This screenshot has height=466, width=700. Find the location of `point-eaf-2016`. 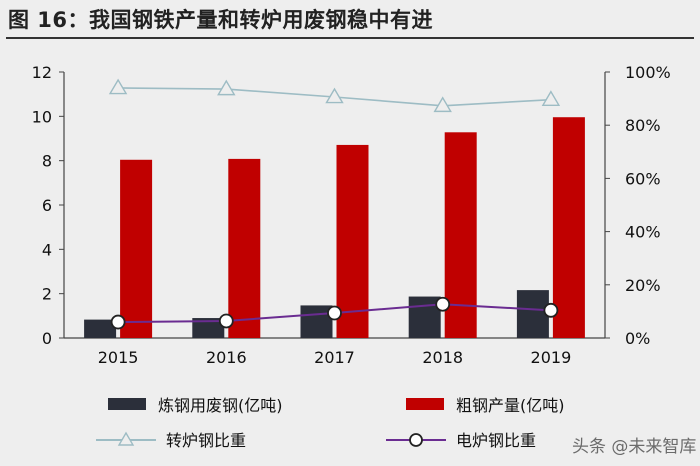

point-eaf-2016 is located at coordinates (226, 321).